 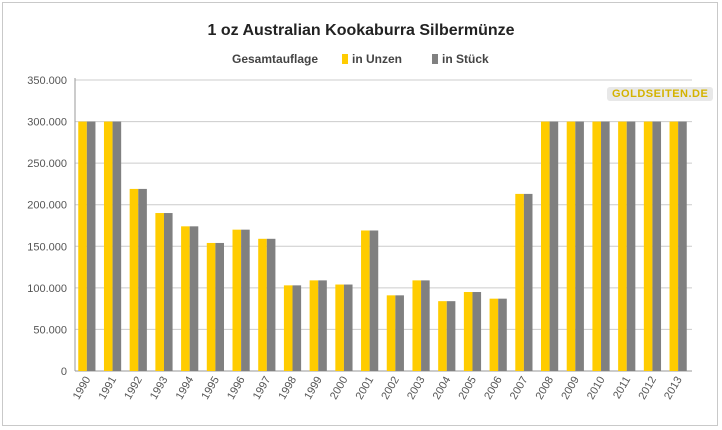 What do you see at coordinates (361, 30) in the screenshot?
I see `chart-title: 1 oz Australian Kookaburra Silbermünze` at bounding box center [361, 30].